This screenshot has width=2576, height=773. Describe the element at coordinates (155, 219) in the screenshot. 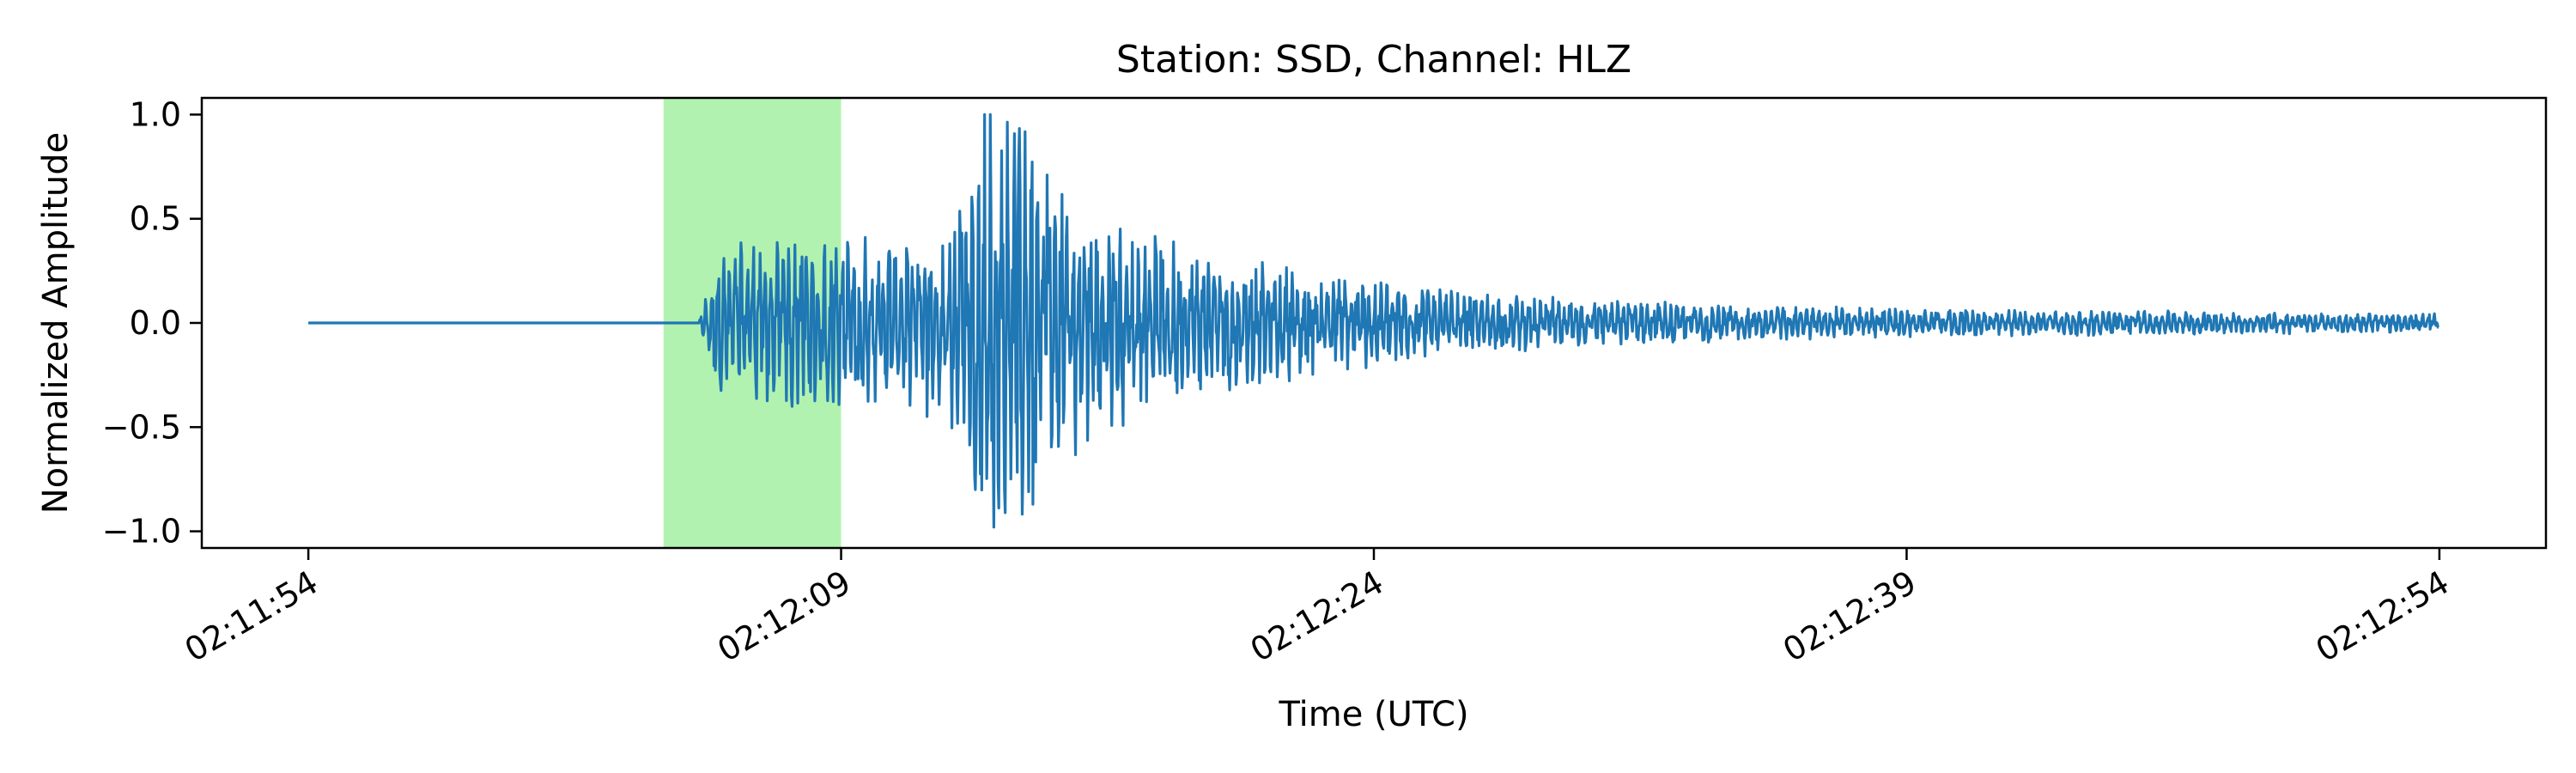

I see `y-tick-label: 0.5` at that location.